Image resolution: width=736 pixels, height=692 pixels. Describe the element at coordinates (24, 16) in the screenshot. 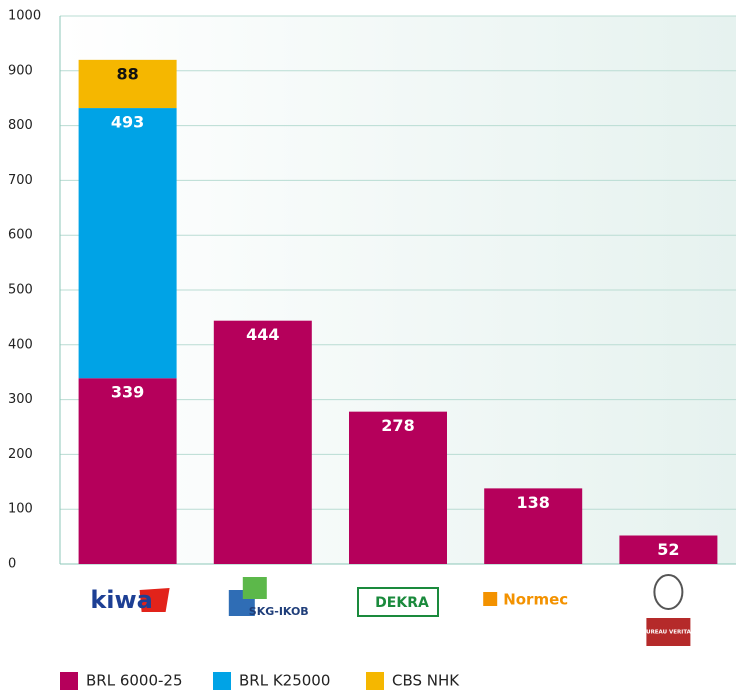

I see `y-tick-label: 1000` at that location.